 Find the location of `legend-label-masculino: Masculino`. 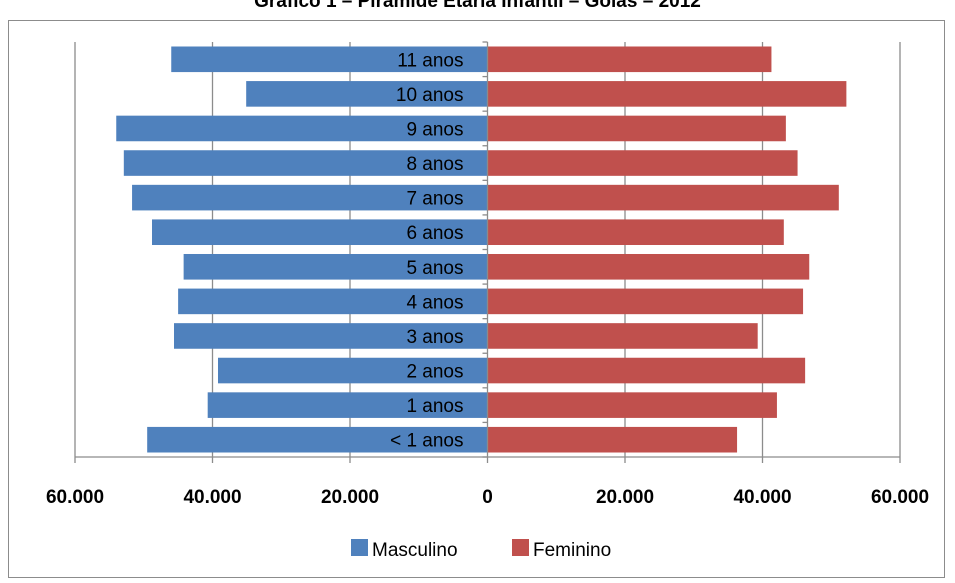

legend-label-masculino: Masculino is located at coordinates (415, 550).